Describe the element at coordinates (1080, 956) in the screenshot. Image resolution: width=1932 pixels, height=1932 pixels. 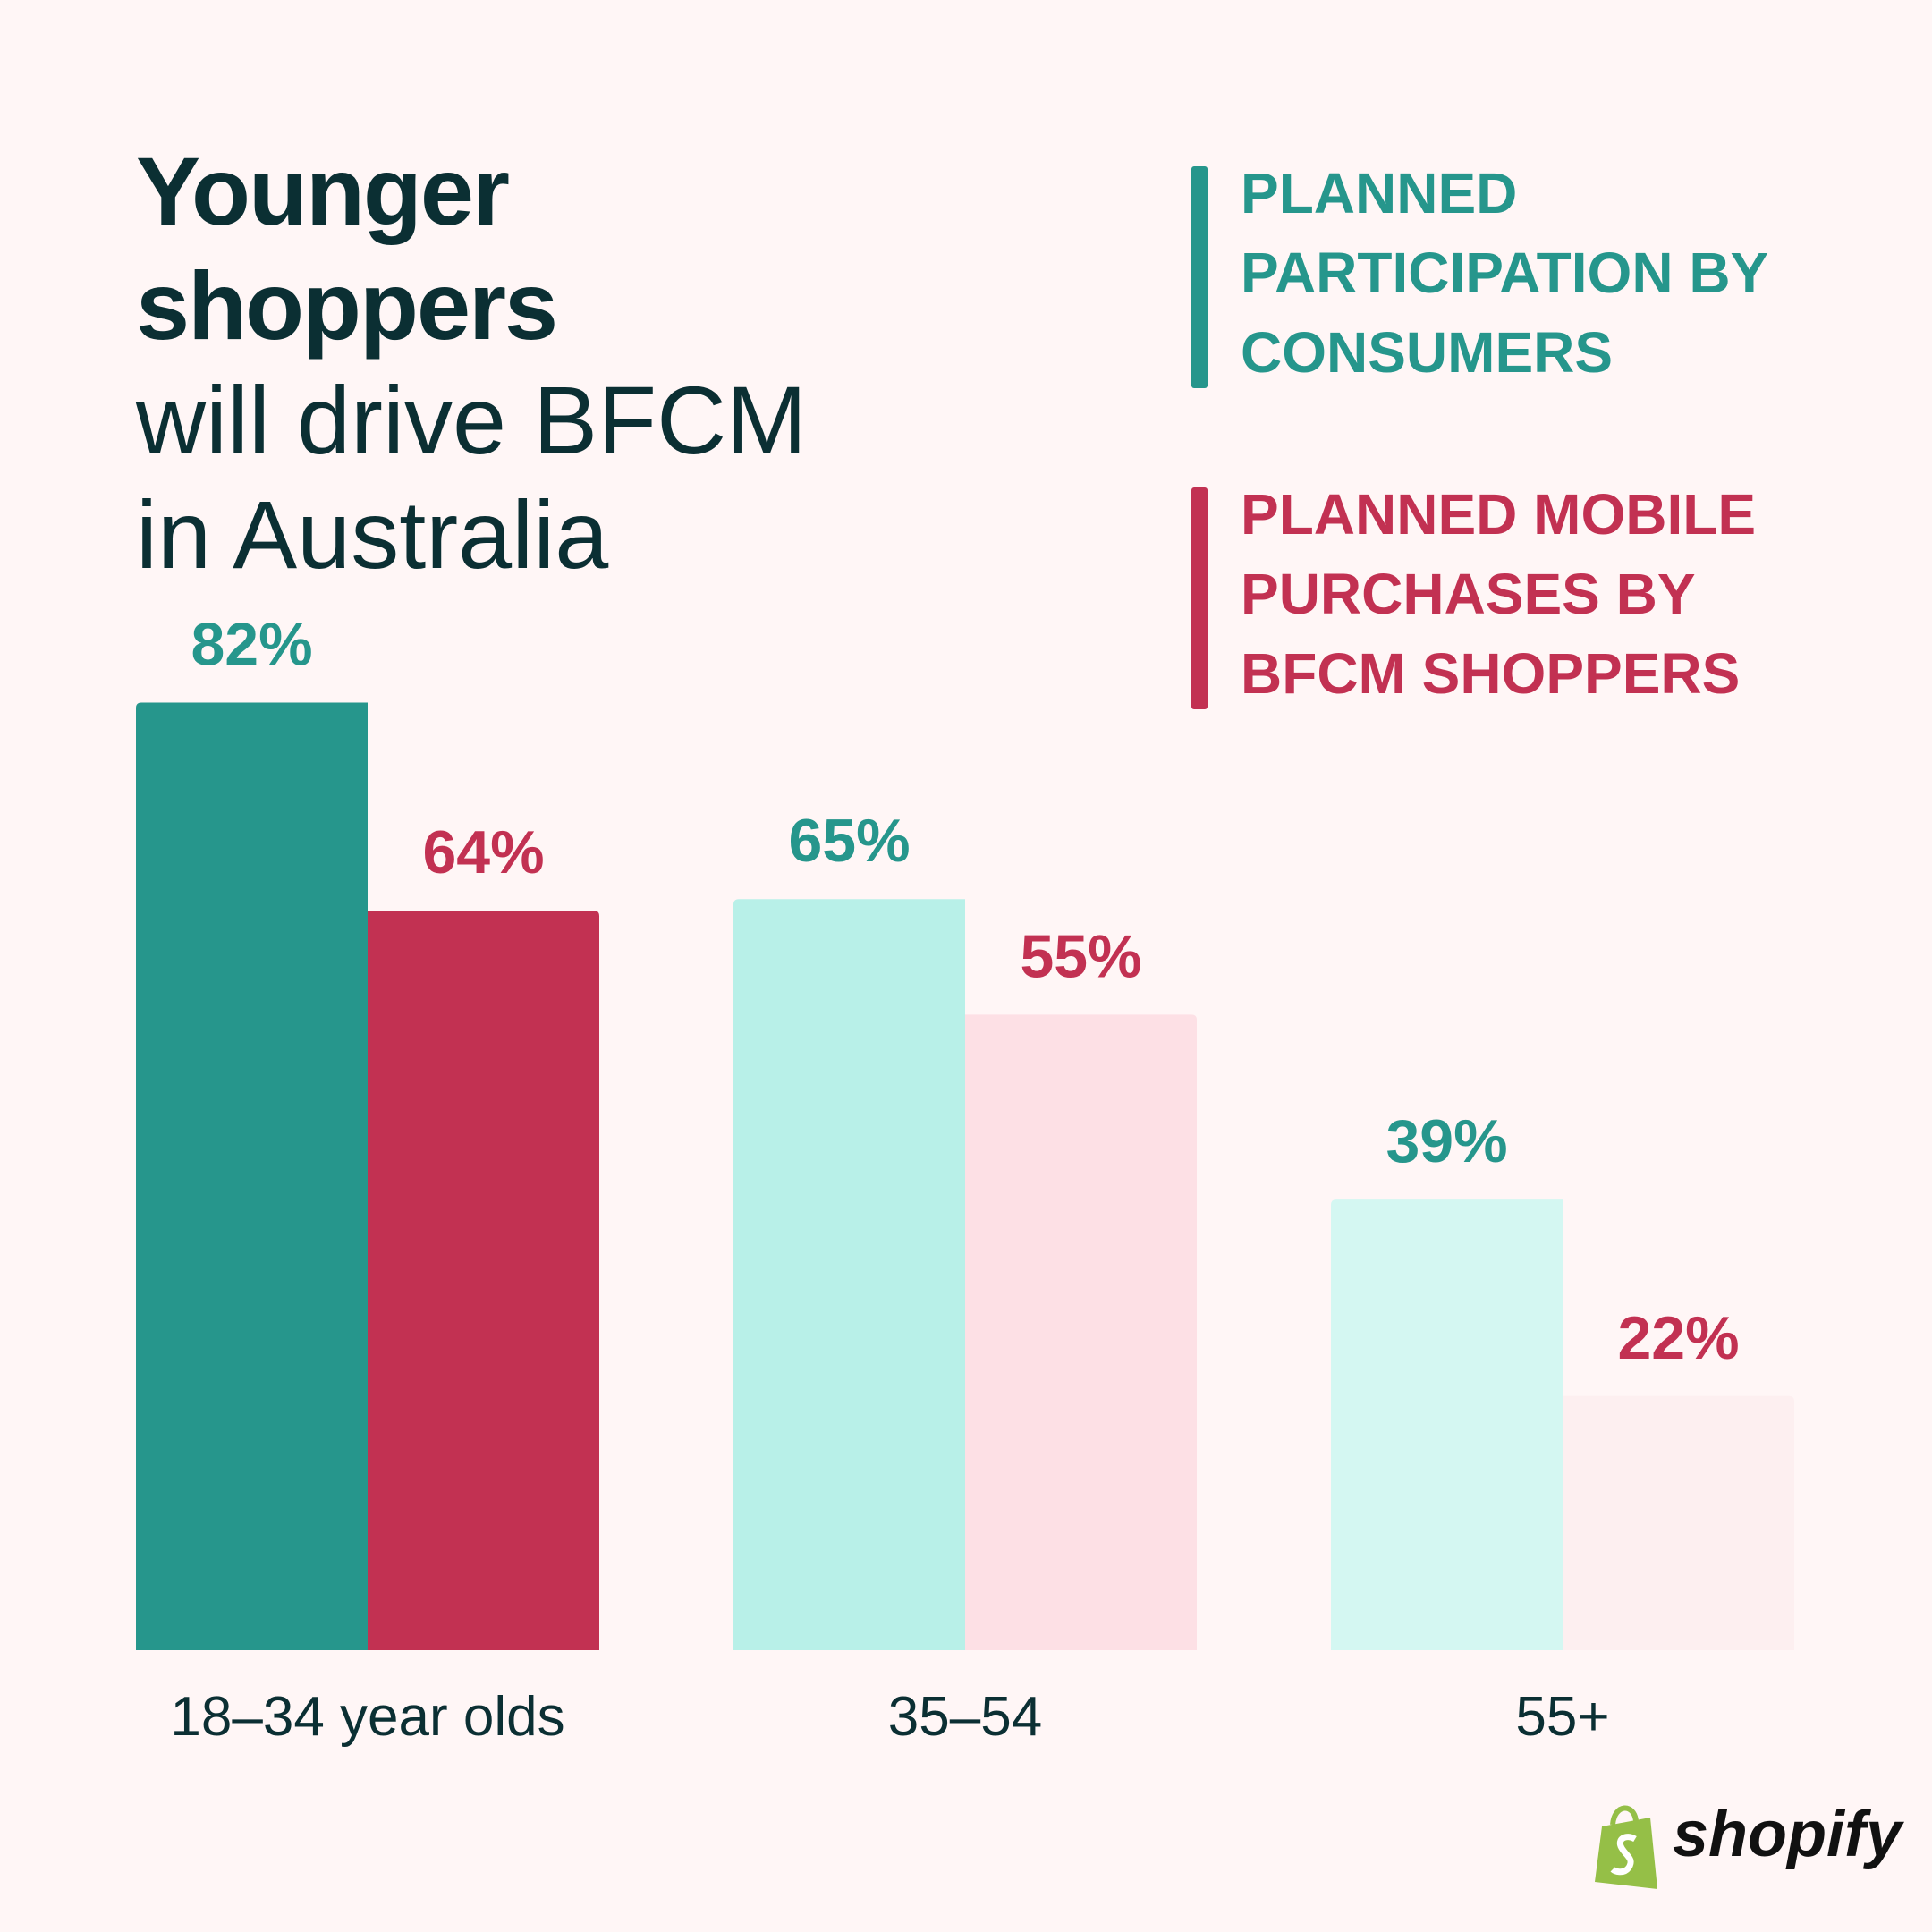
I see `value-label: 55%` at that location.